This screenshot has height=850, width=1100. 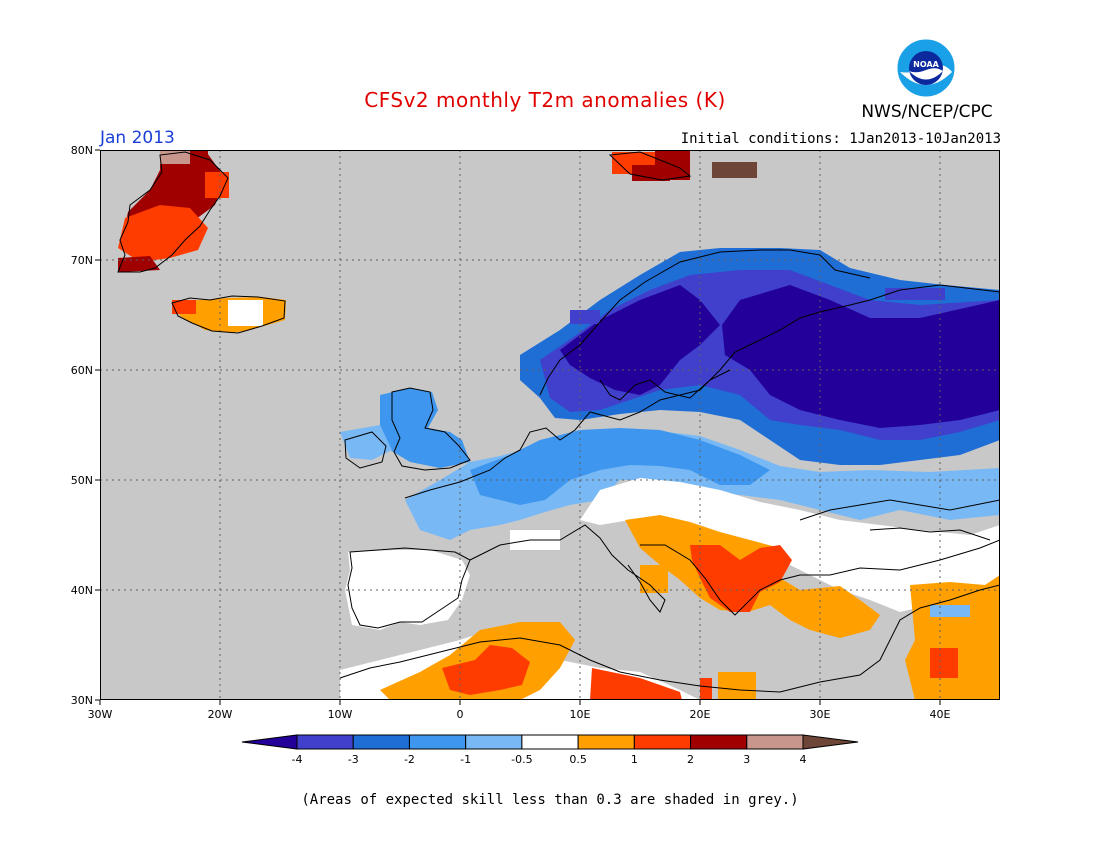 I want to click on lon-tick-label: 0, so click(x=460, y=714).